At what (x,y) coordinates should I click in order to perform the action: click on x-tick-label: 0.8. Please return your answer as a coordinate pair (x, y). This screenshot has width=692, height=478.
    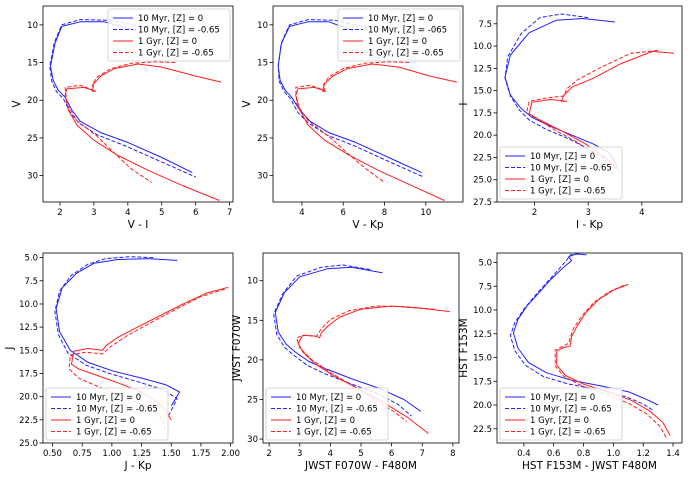
    Looking at the image, I should click on (584, 454).